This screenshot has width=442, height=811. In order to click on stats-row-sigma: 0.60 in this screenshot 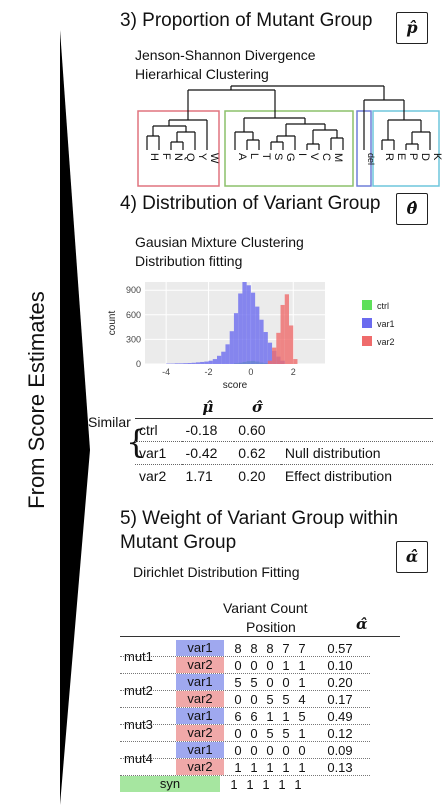, I will do `click(257, 430)`.